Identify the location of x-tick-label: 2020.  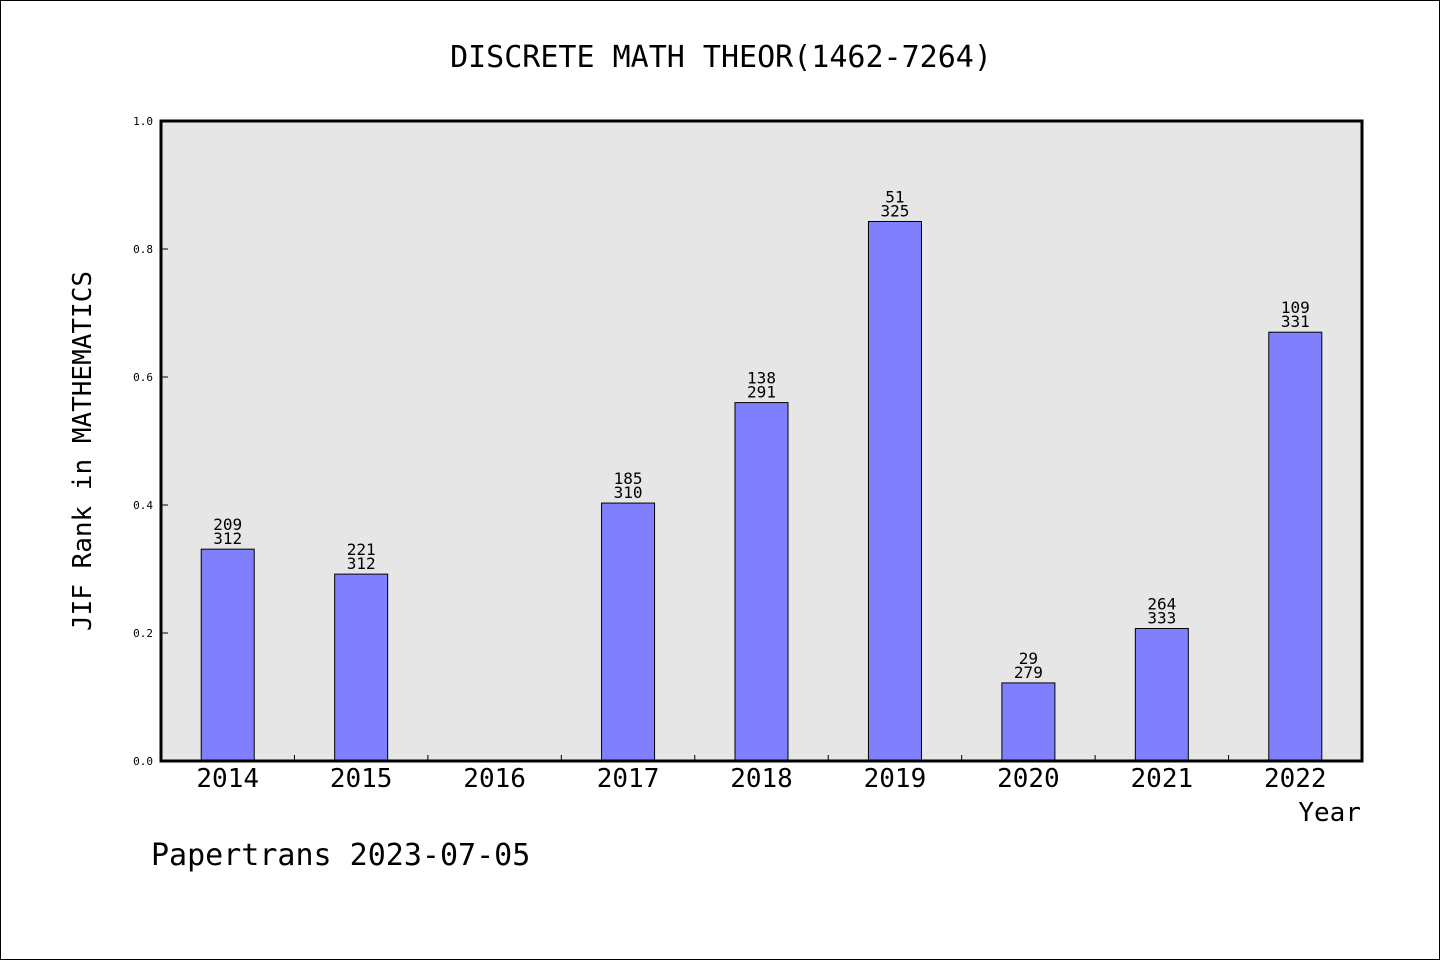
(1028, 779).